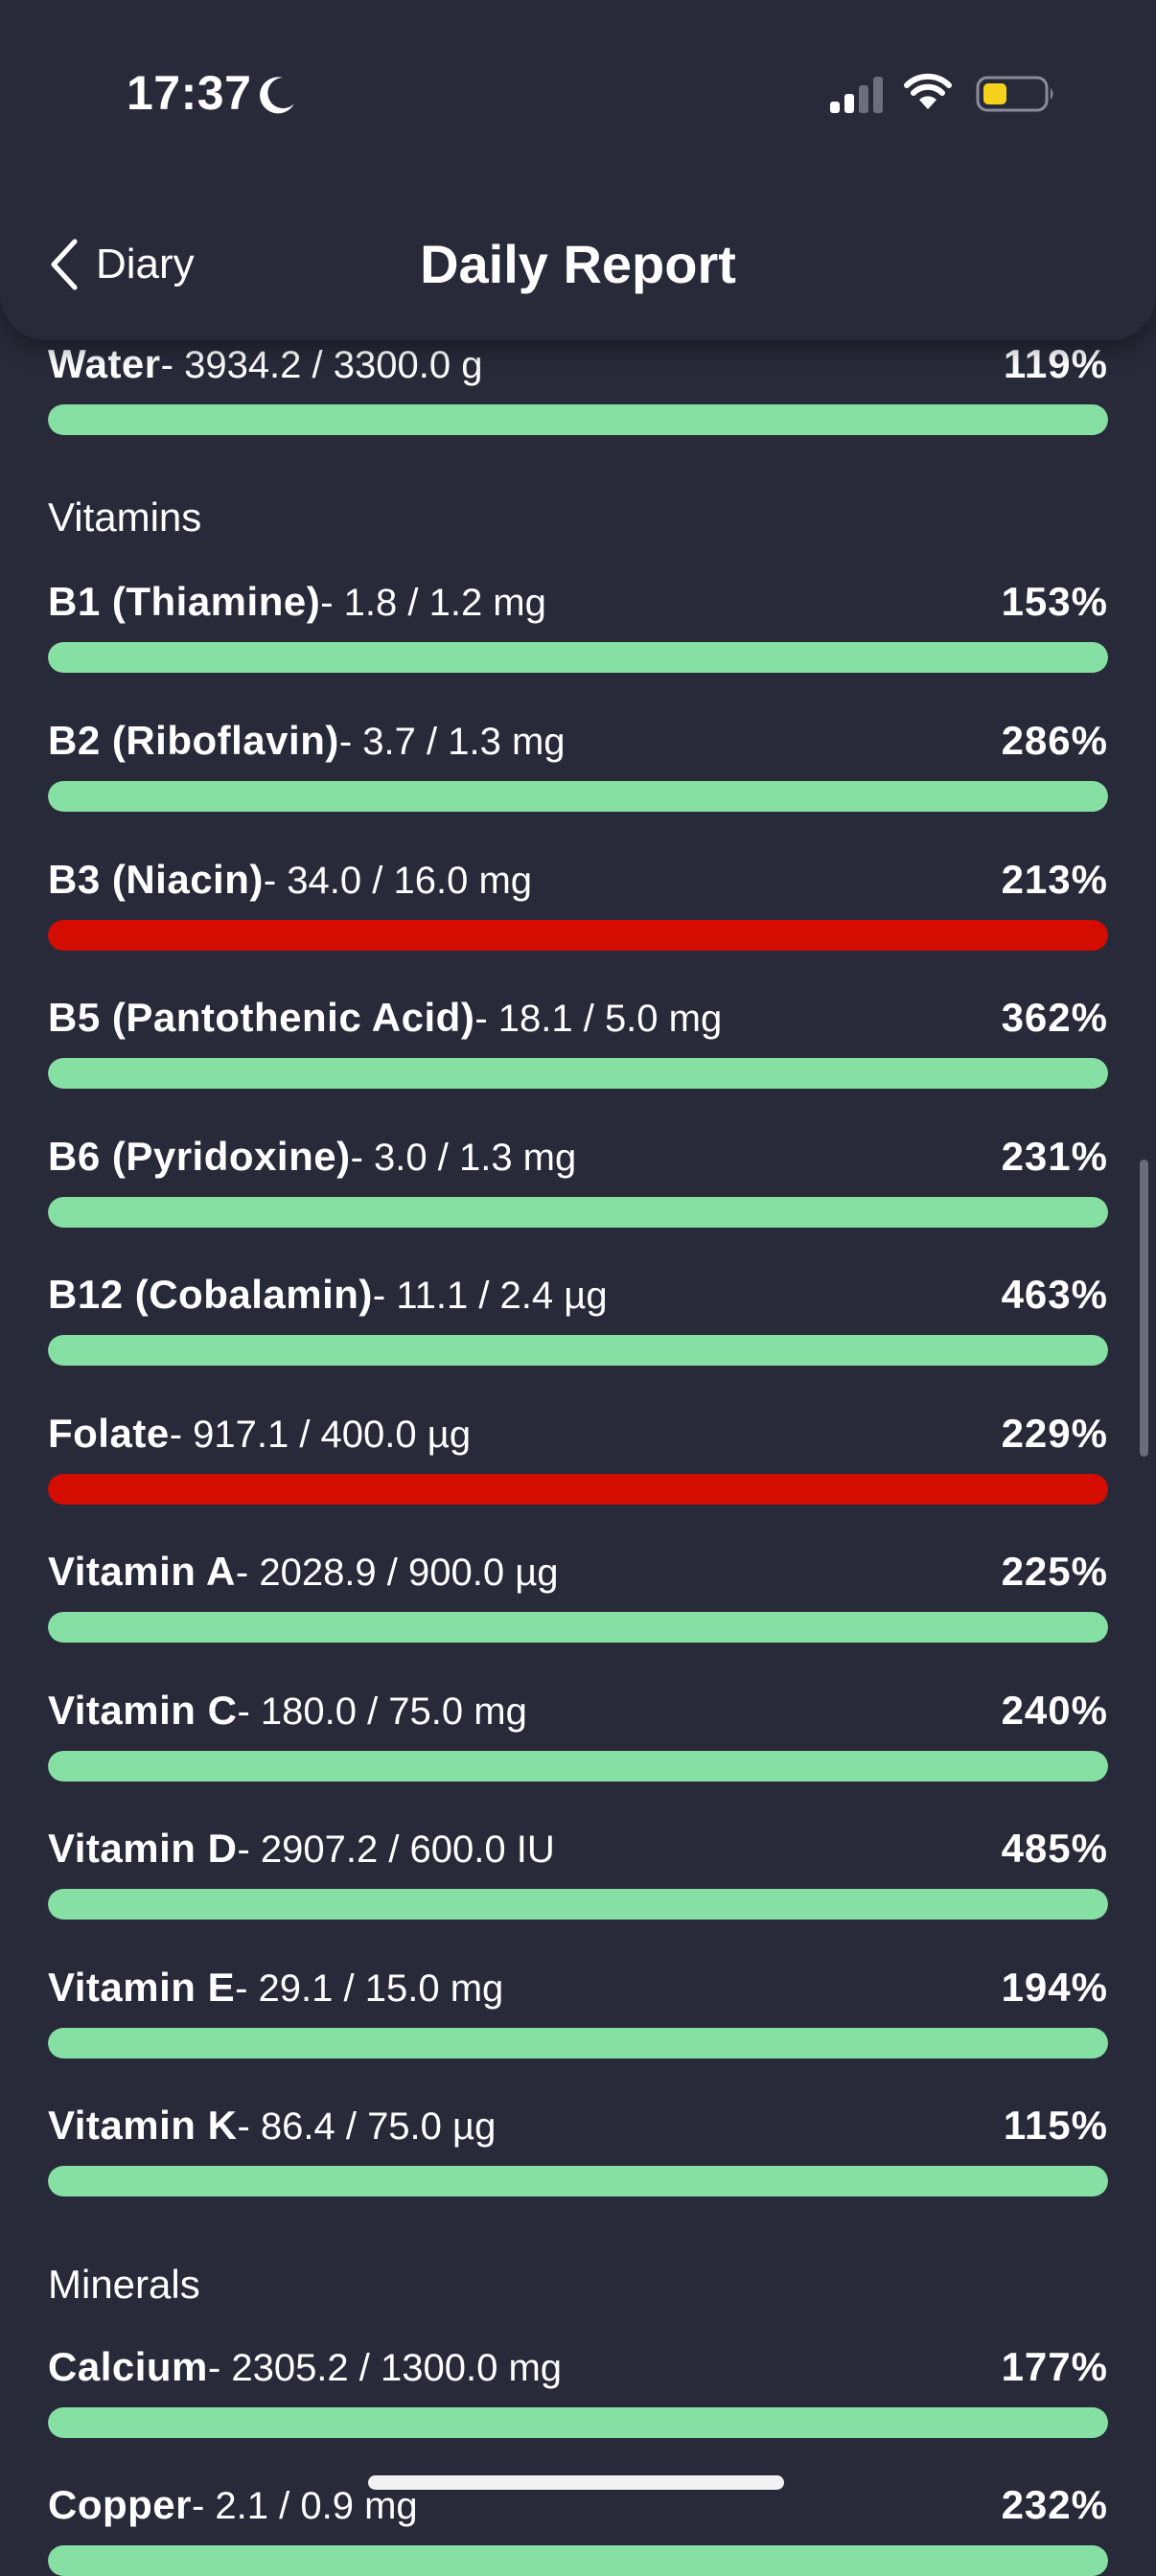 This screenshot has width=1156, height=2576. What do you see at coordinates (262, 1017) in the screenshot?
I see `nutrient-name: B5 (Pantothenic Acid)` at bounding box center [262, 1017].